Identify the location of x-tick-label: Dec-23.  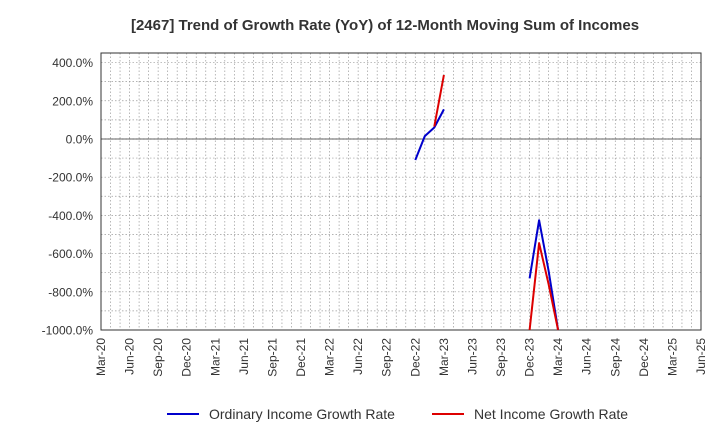
(530, 357).